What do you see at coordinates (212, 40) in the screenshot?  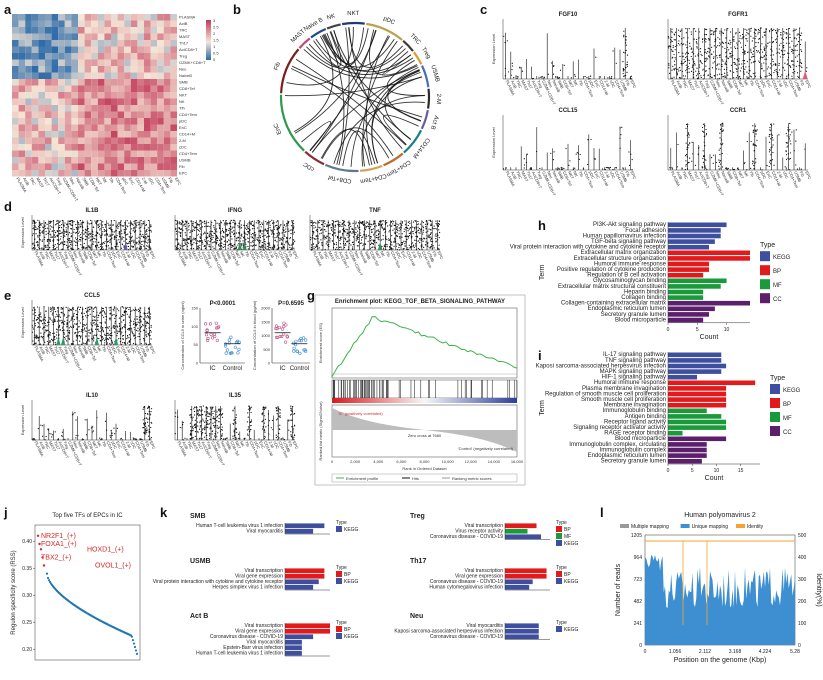 I see `heatmap-colorbar: 32.521.510.50` at bounding box center [212, 40].